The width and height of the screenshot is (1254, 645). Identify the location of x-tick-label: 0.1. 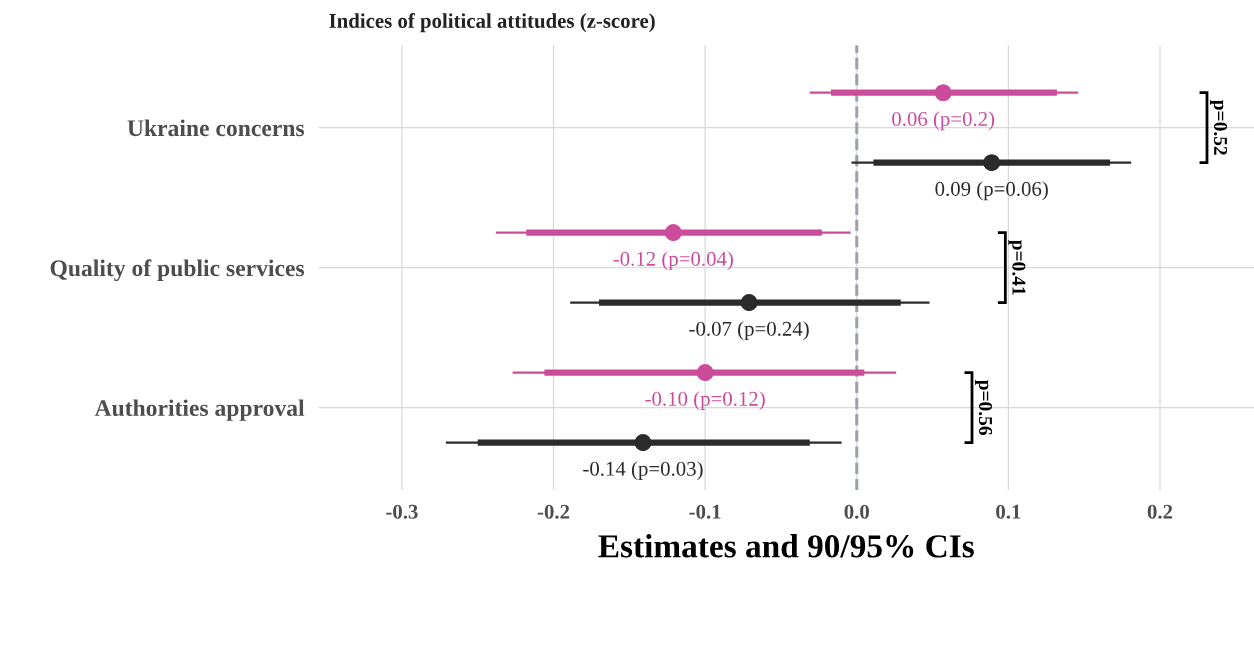
(1008, 511).